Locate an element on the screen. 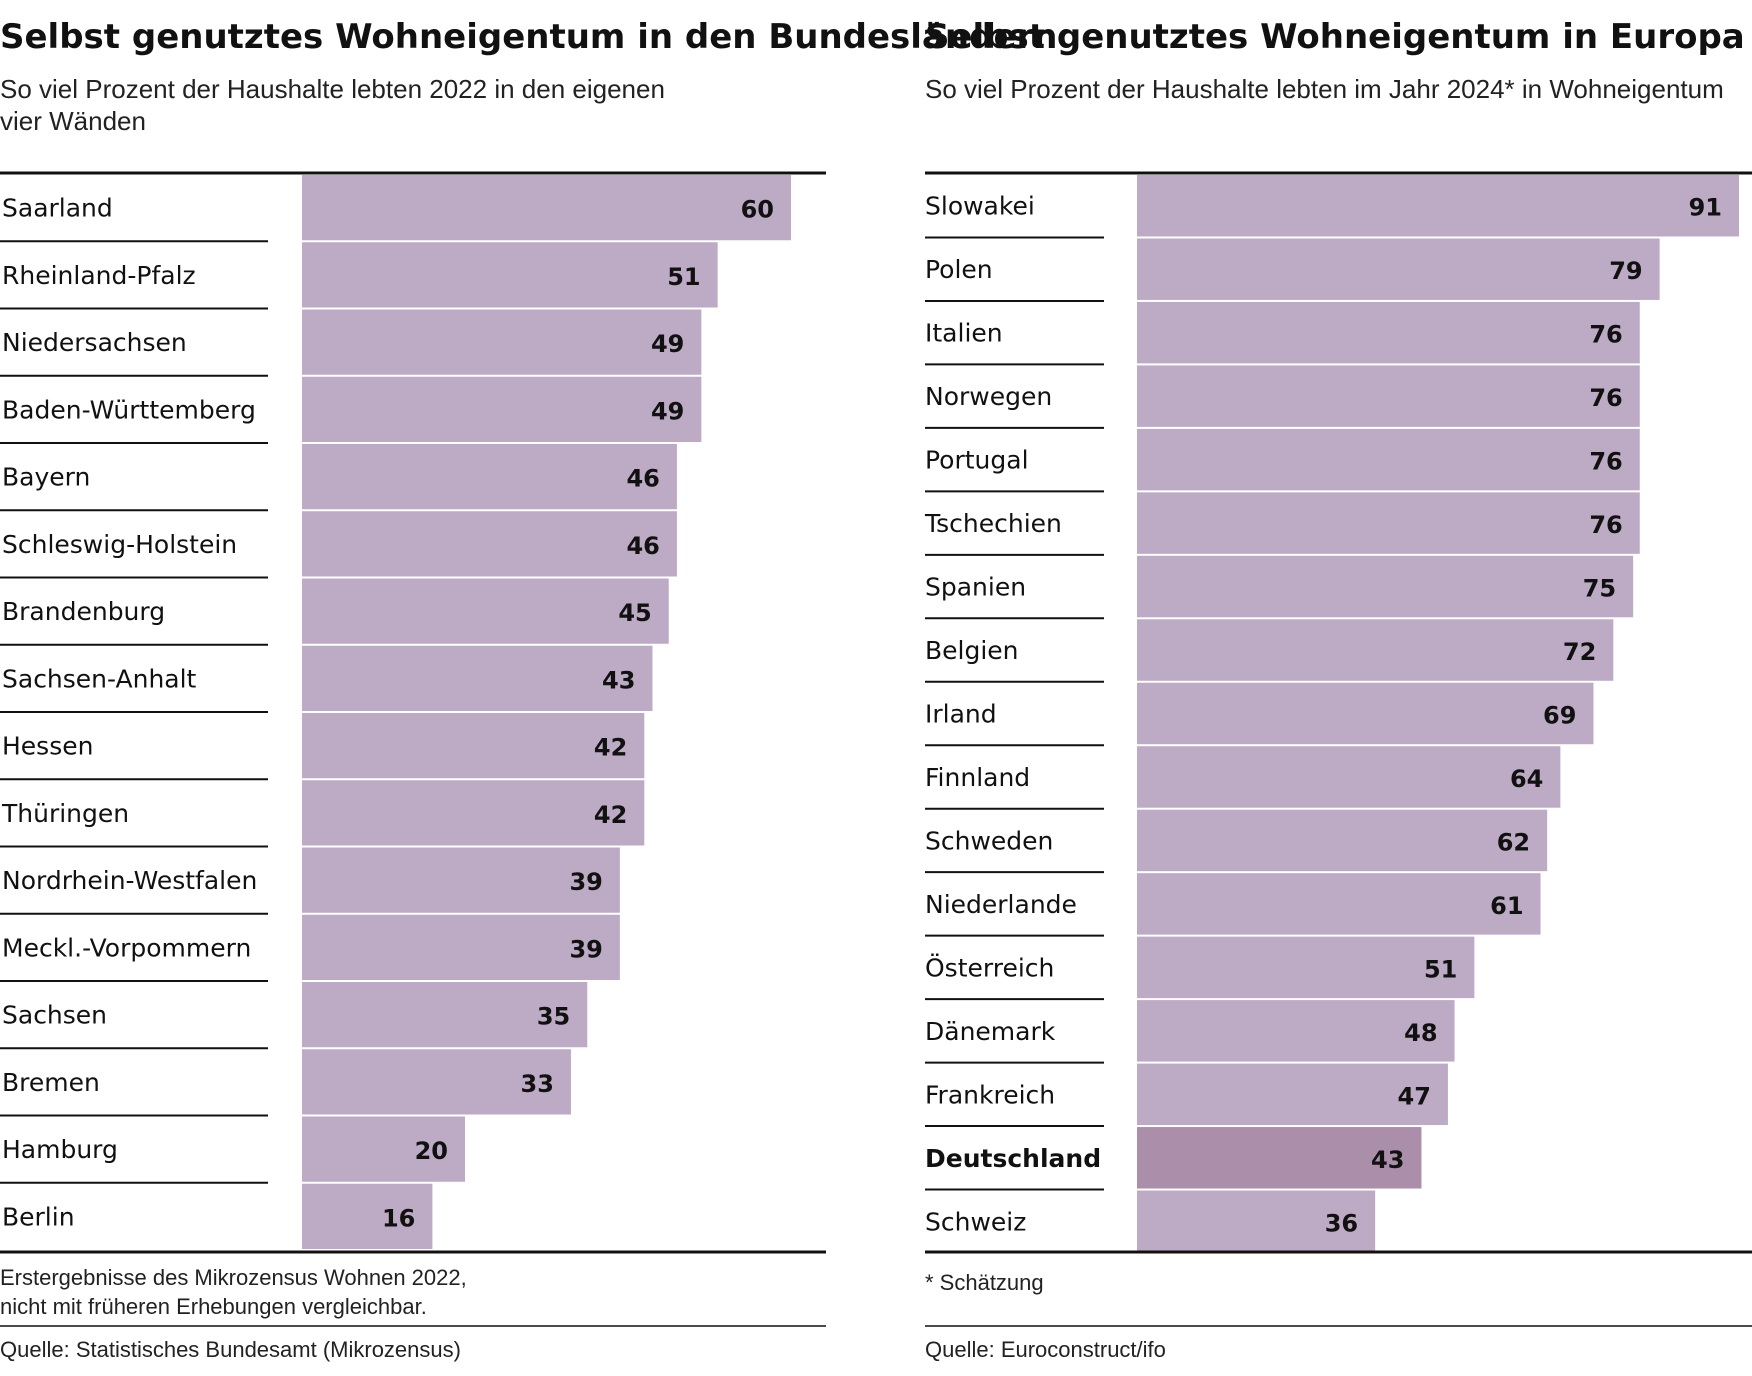 The width and height of the screenshot is (1752, 1376). bar-italien is located at coordinates (1388, 332).